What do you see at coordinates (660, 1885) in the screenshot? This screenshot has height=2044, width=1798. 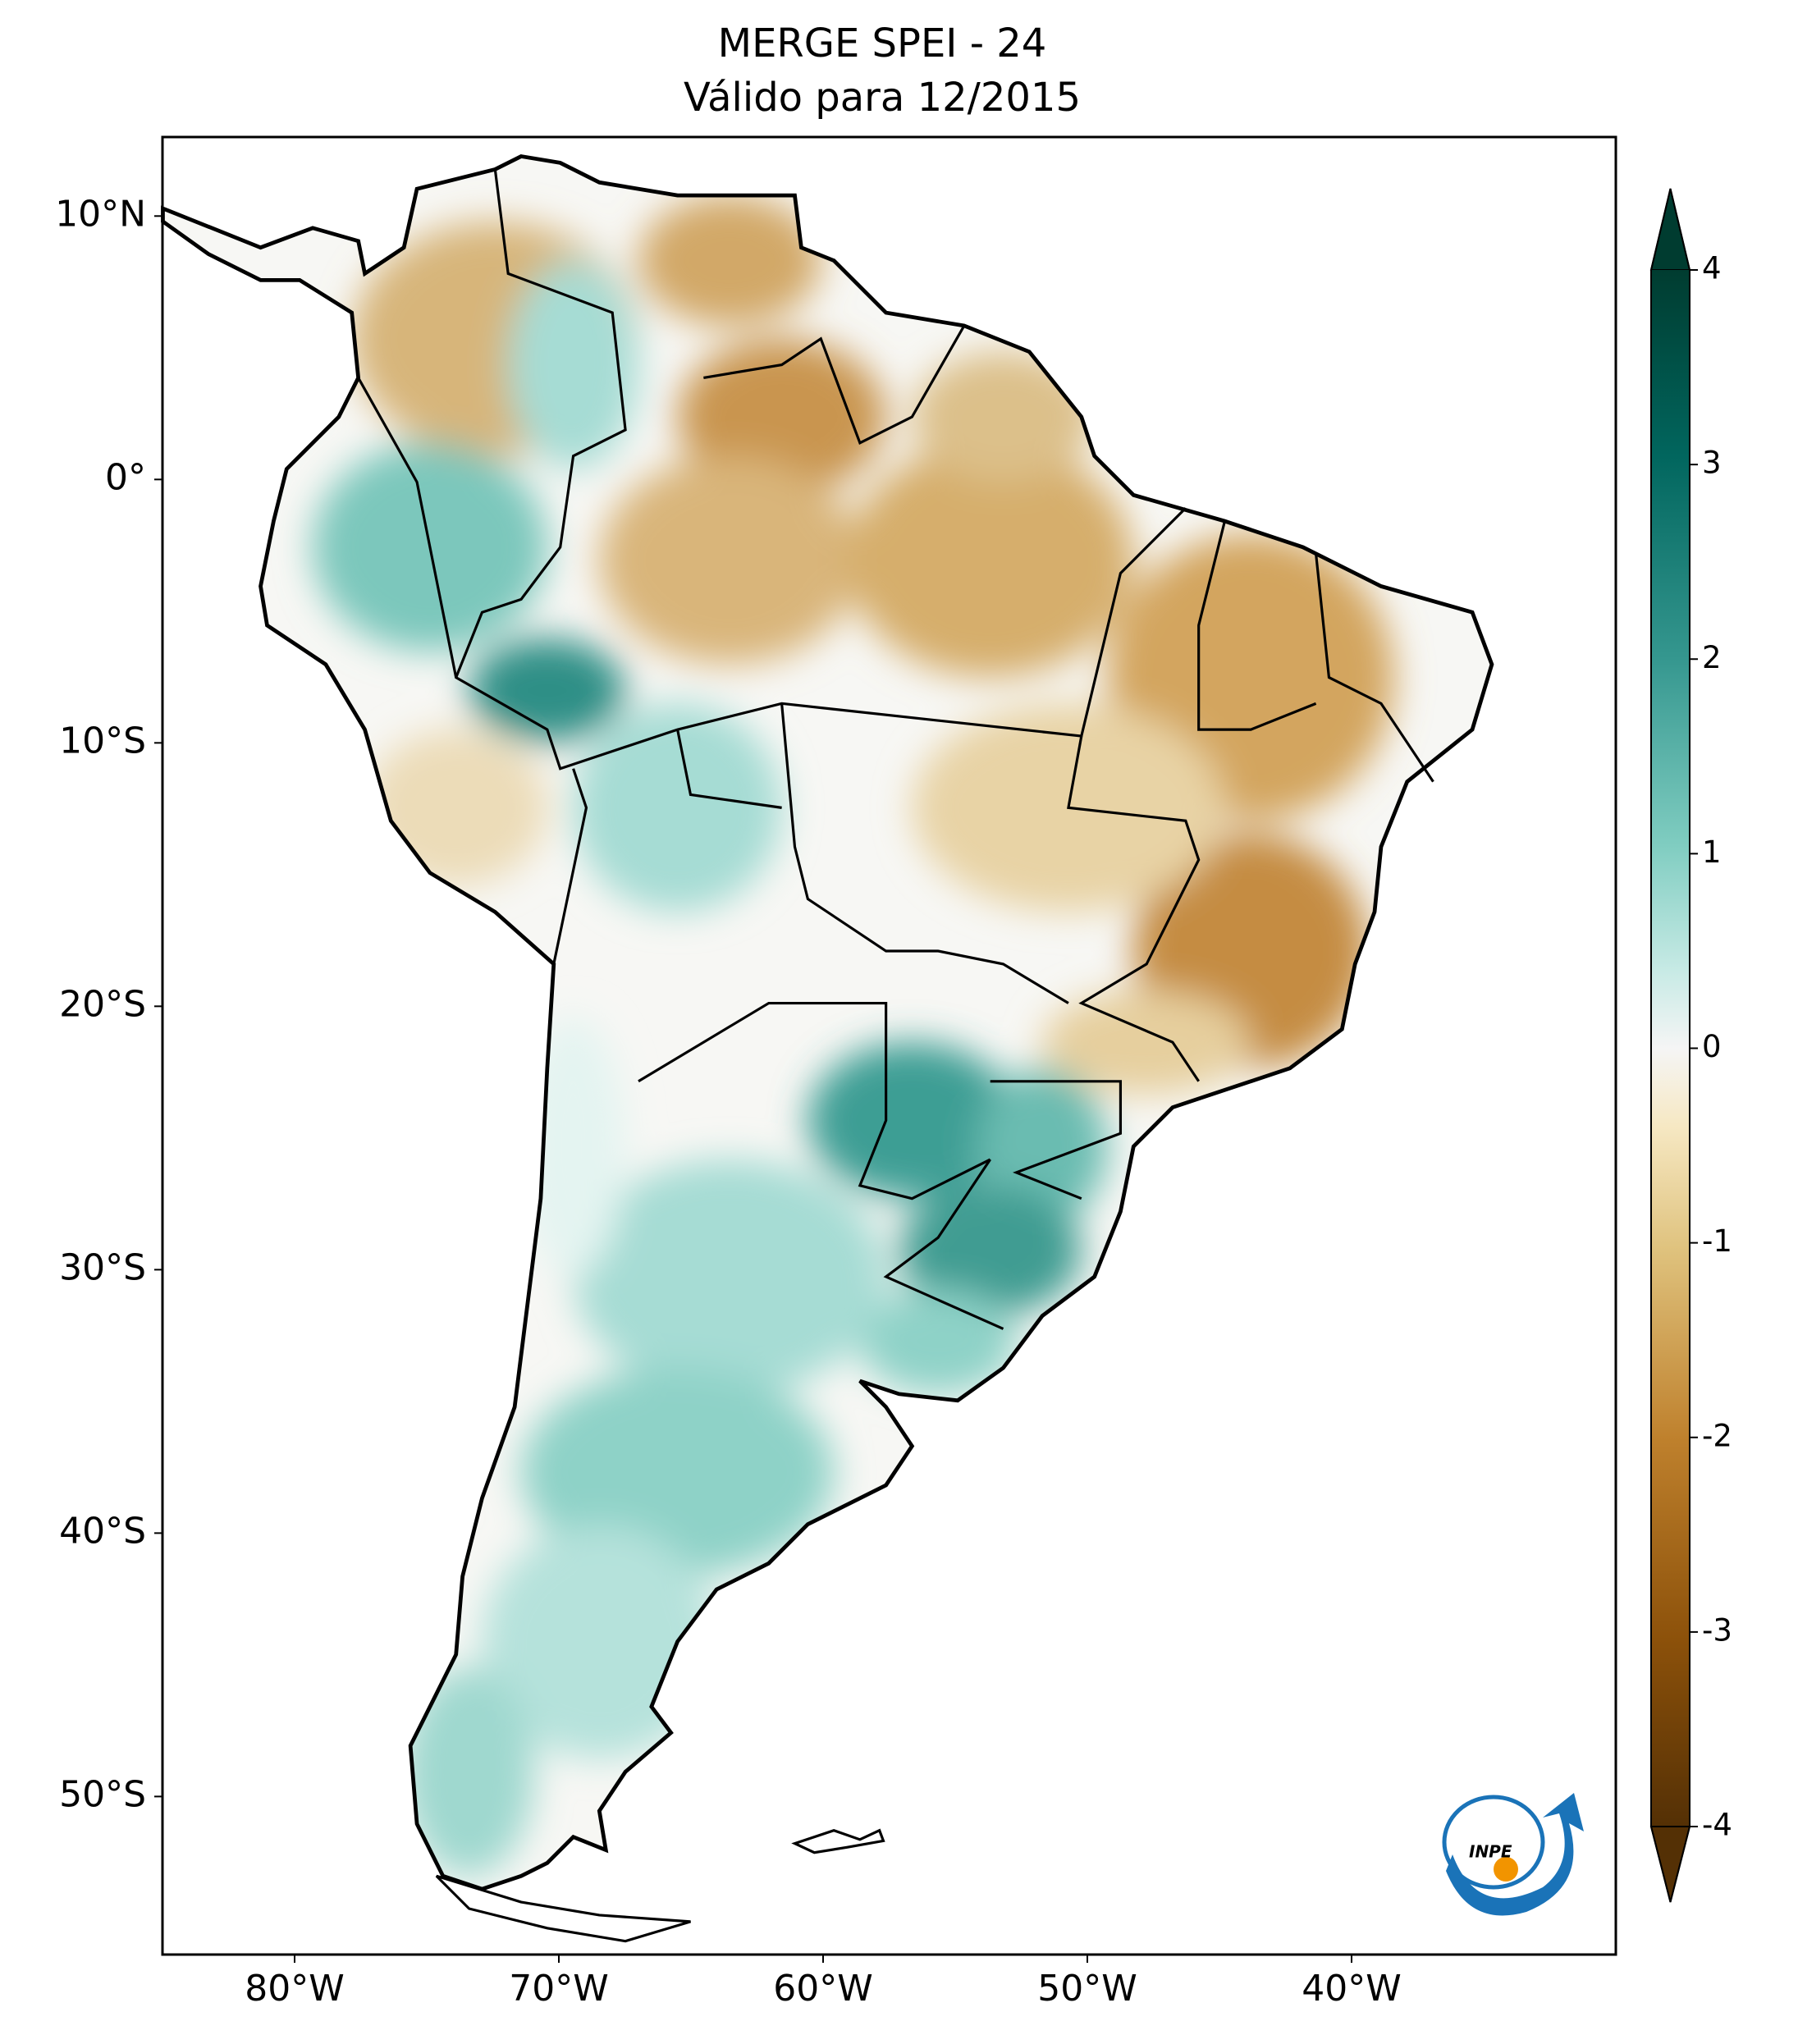 I see `islands` at bounding box center [660, 1885].